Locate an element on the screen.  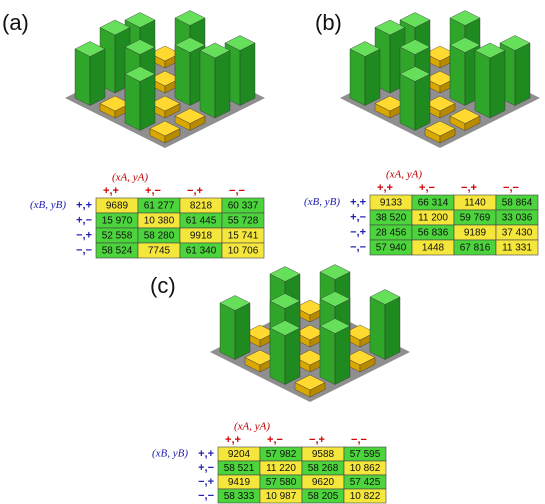
cell-value: 58 521 is located at coordinates (239, 468).